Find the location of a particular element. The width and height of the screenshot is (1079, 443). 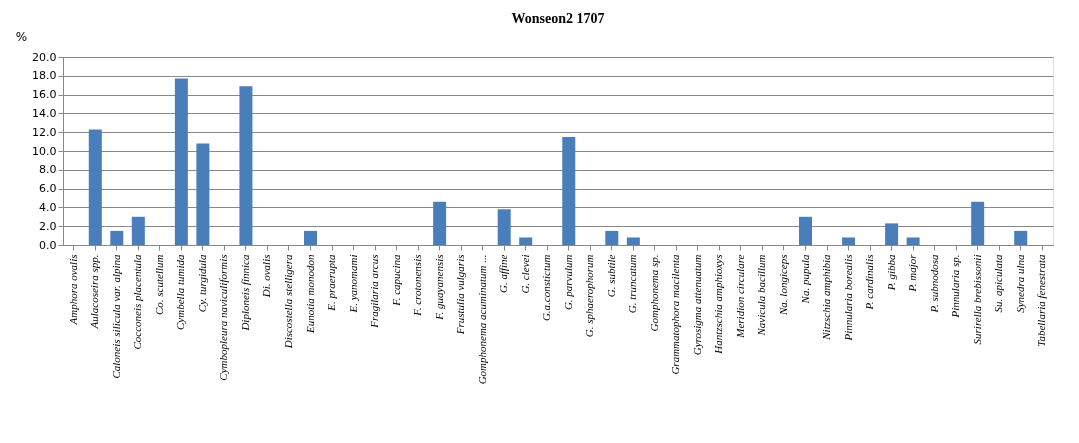

x-tick-label: P. subnodosa is located at coordinates (933, 284).